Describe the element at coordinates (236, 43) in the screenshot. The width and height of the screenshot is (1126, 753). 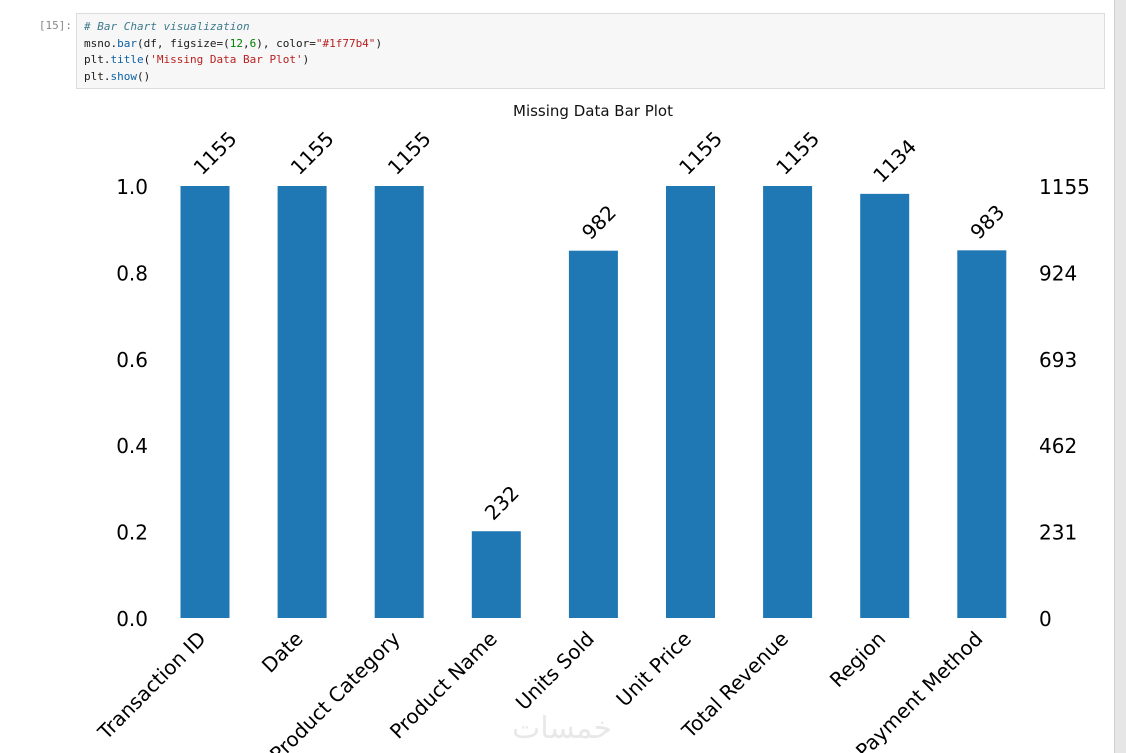
I see `code-token: 12` at that location.